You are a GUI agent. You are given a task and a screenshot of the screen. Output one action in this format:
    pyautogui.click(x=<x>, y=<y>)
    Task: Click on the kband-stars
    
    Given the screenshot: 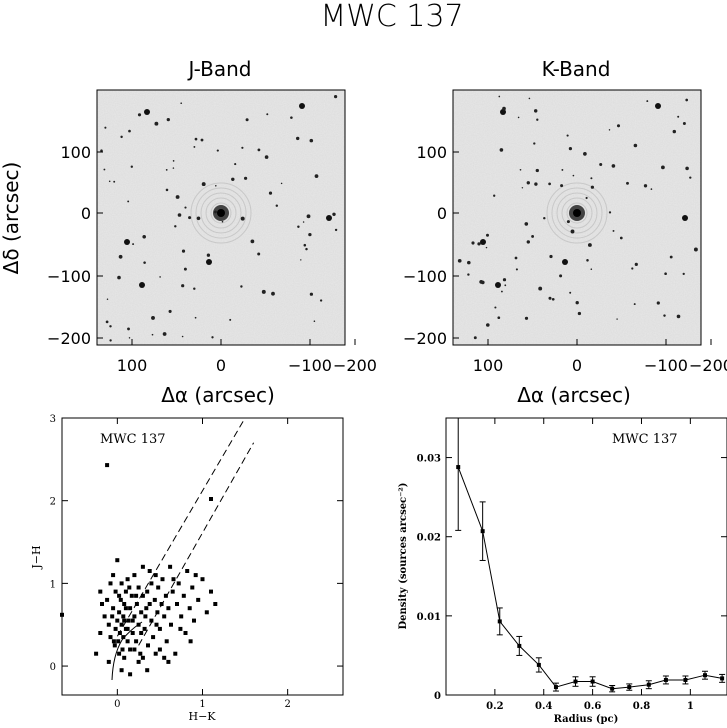 What is the action you would take?
    pyautogui.click(x=577, y=217)
    